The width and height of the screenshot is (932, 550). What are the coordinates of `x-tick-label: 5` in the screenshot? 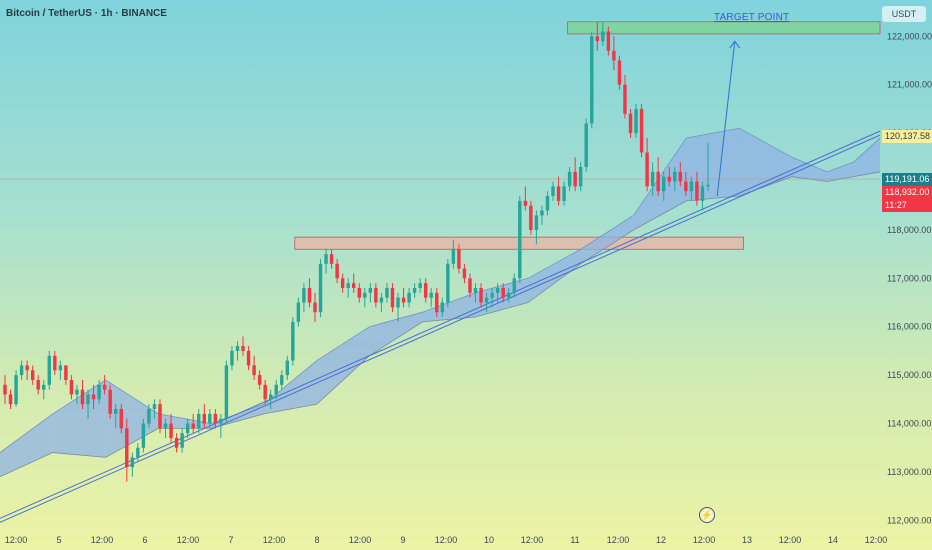 It's located at (58, 540).